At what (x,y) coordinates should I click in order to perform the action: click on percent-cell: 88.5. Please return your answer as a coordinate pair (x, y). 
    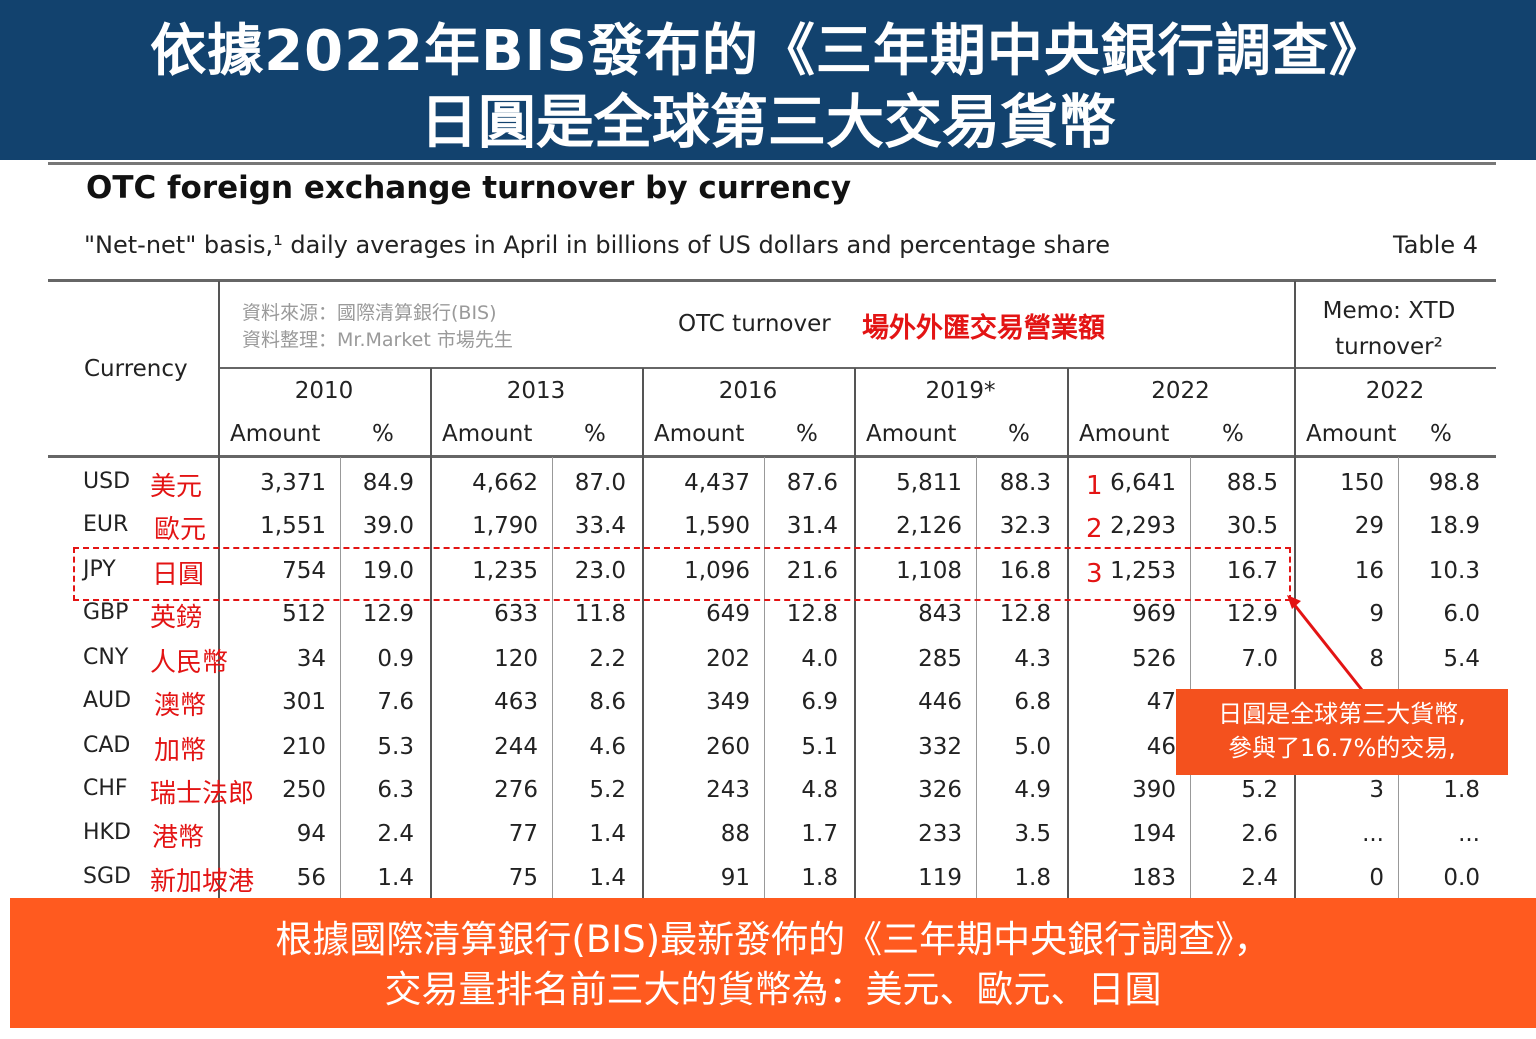
    Looking at the image, I should click on (1252, 483).